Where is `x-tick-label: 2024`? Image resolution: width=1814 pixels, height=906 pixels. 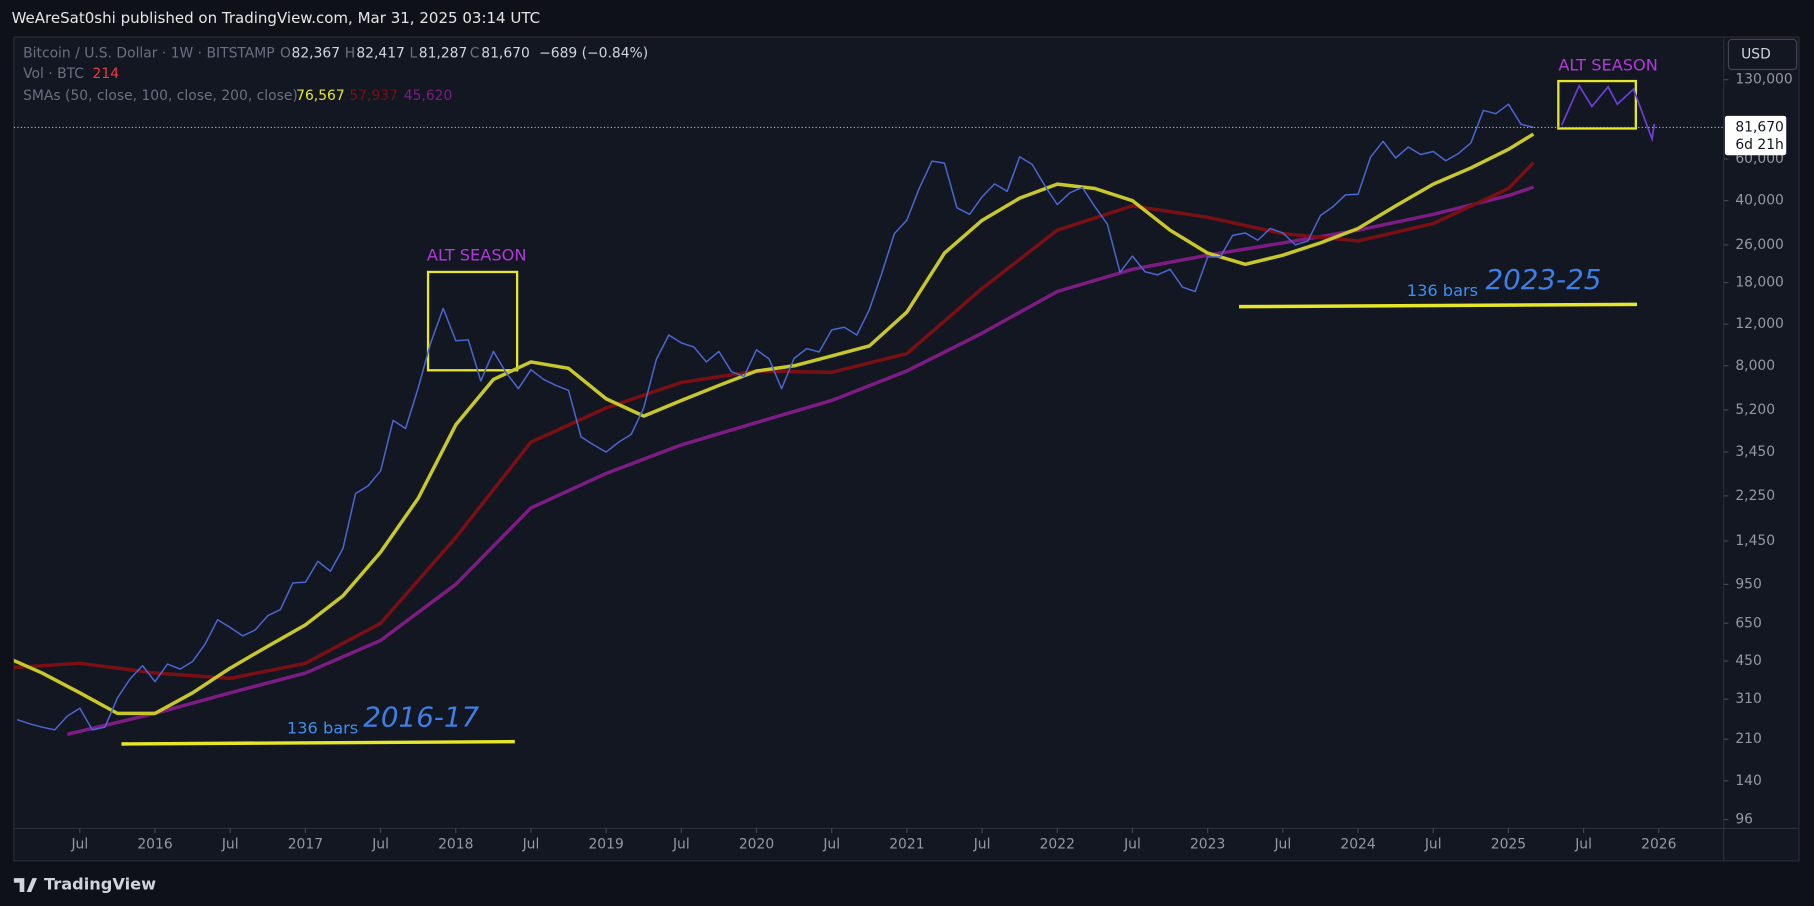 x-tick-label: 2024 is located at coordinates (1357, 845).